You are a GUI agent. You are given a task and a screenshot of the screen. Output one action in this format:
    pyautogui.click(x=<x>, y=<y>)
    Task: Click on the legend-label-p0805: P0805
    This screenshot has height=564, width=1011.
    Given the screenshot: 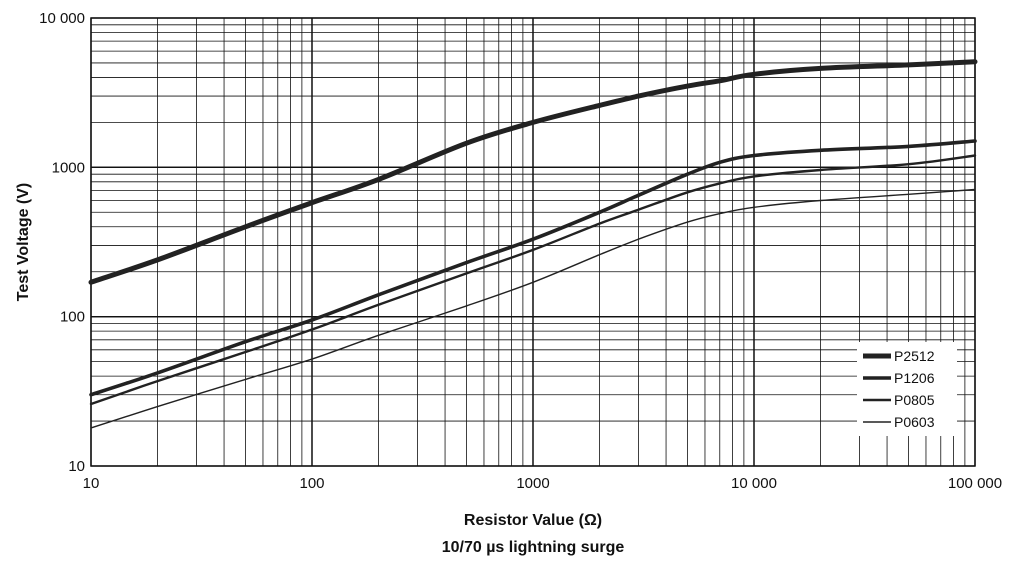 What is the action you would take?
    pyautogui.click(x=914, y=400)
    